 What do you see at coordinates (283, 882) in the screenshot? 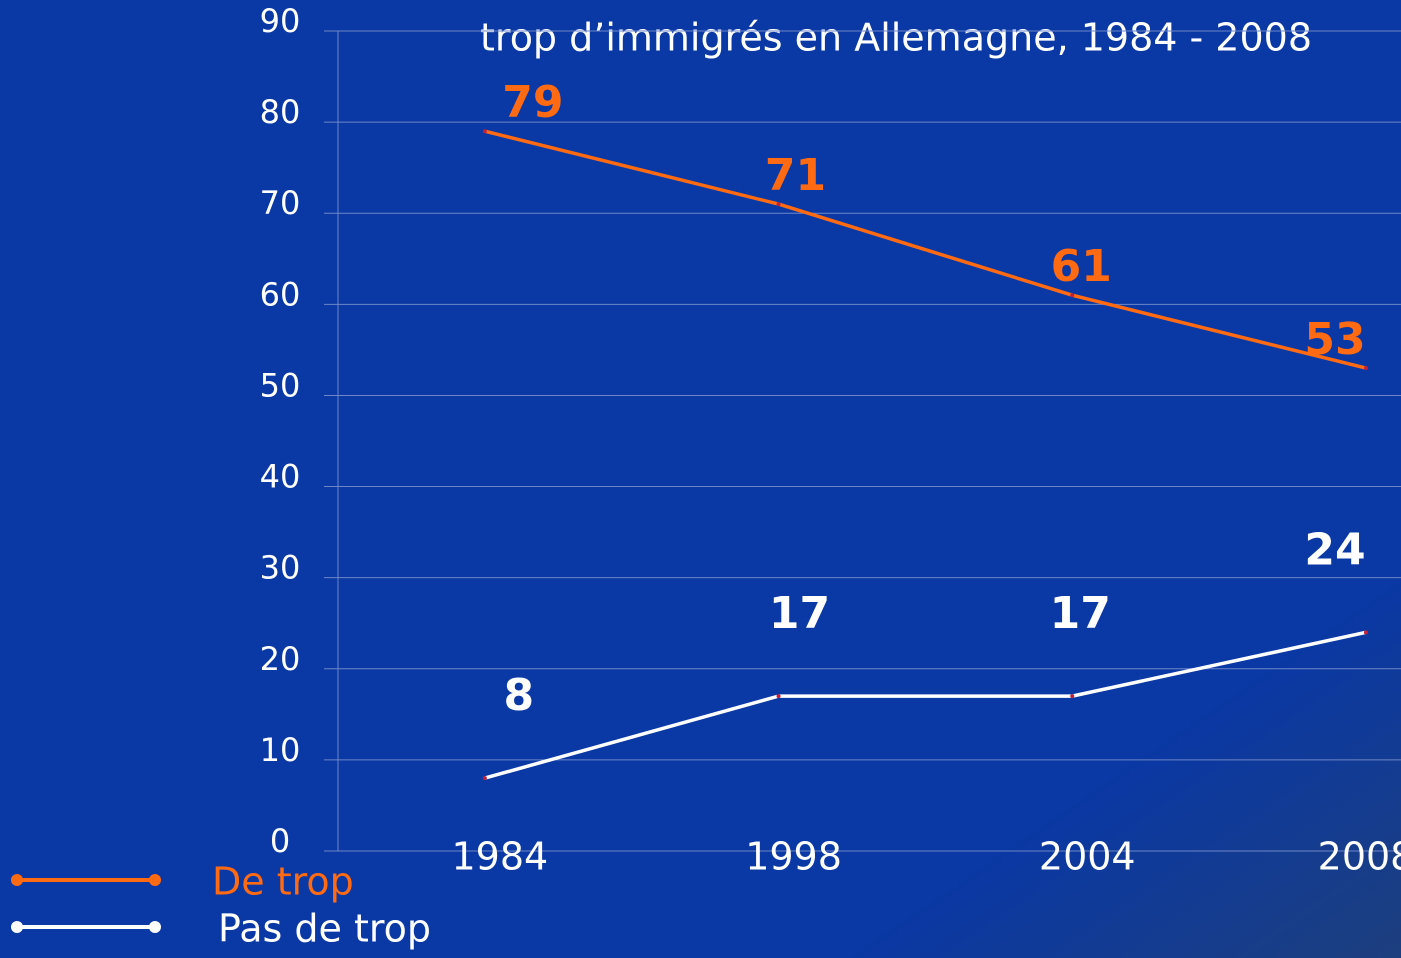
I see `legend-label: De trop` at bounding box center [283, 882].